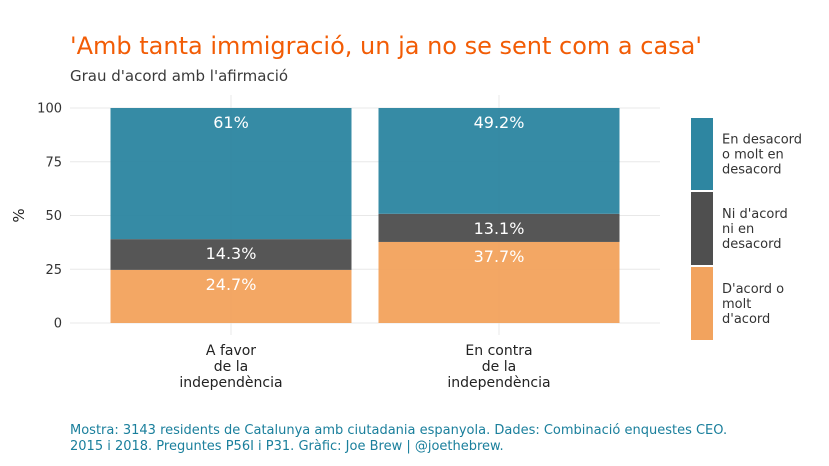  Describe the element at coordinates (762, 140) in the screenshot. I see `legend-label-line: En desacord` at that location.